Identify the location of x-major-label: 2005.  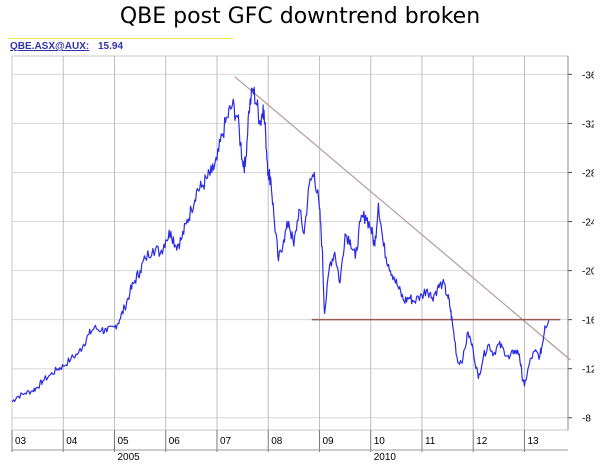
(128, 457).